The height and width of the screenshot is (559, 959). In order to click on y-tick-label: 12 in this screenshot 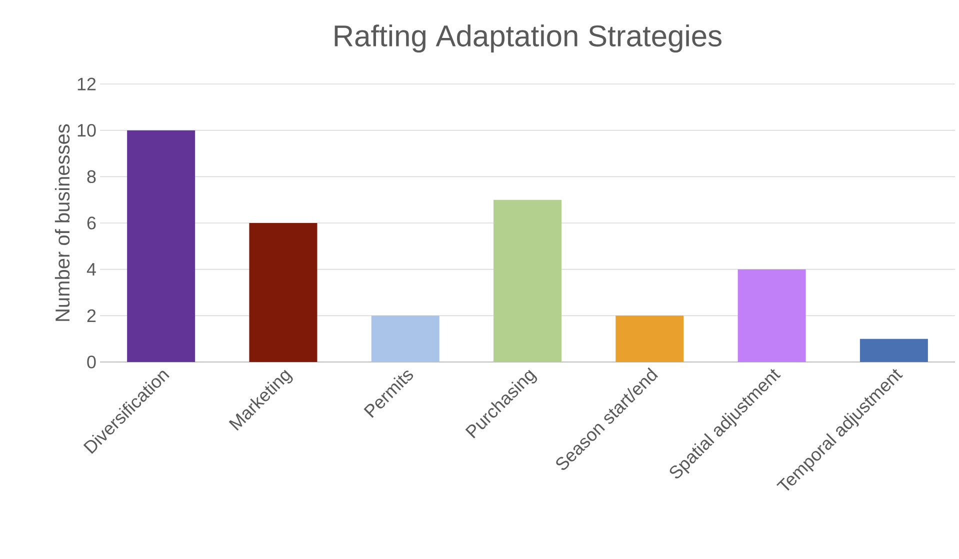, I will do `click(87, 84)`.